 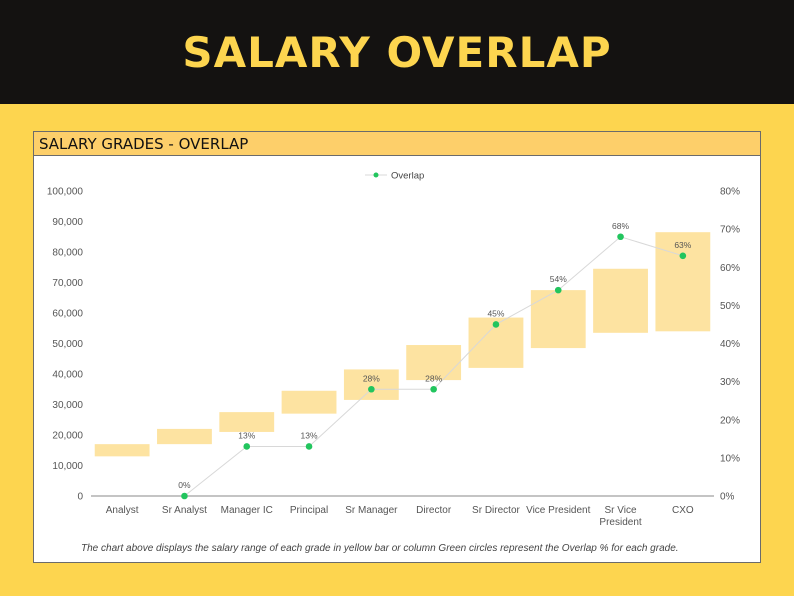 What do you see at coordinates (730, 268) in the screenshot?
I see `y-right-tick-label: 60%` at bounding box center [730, 268].